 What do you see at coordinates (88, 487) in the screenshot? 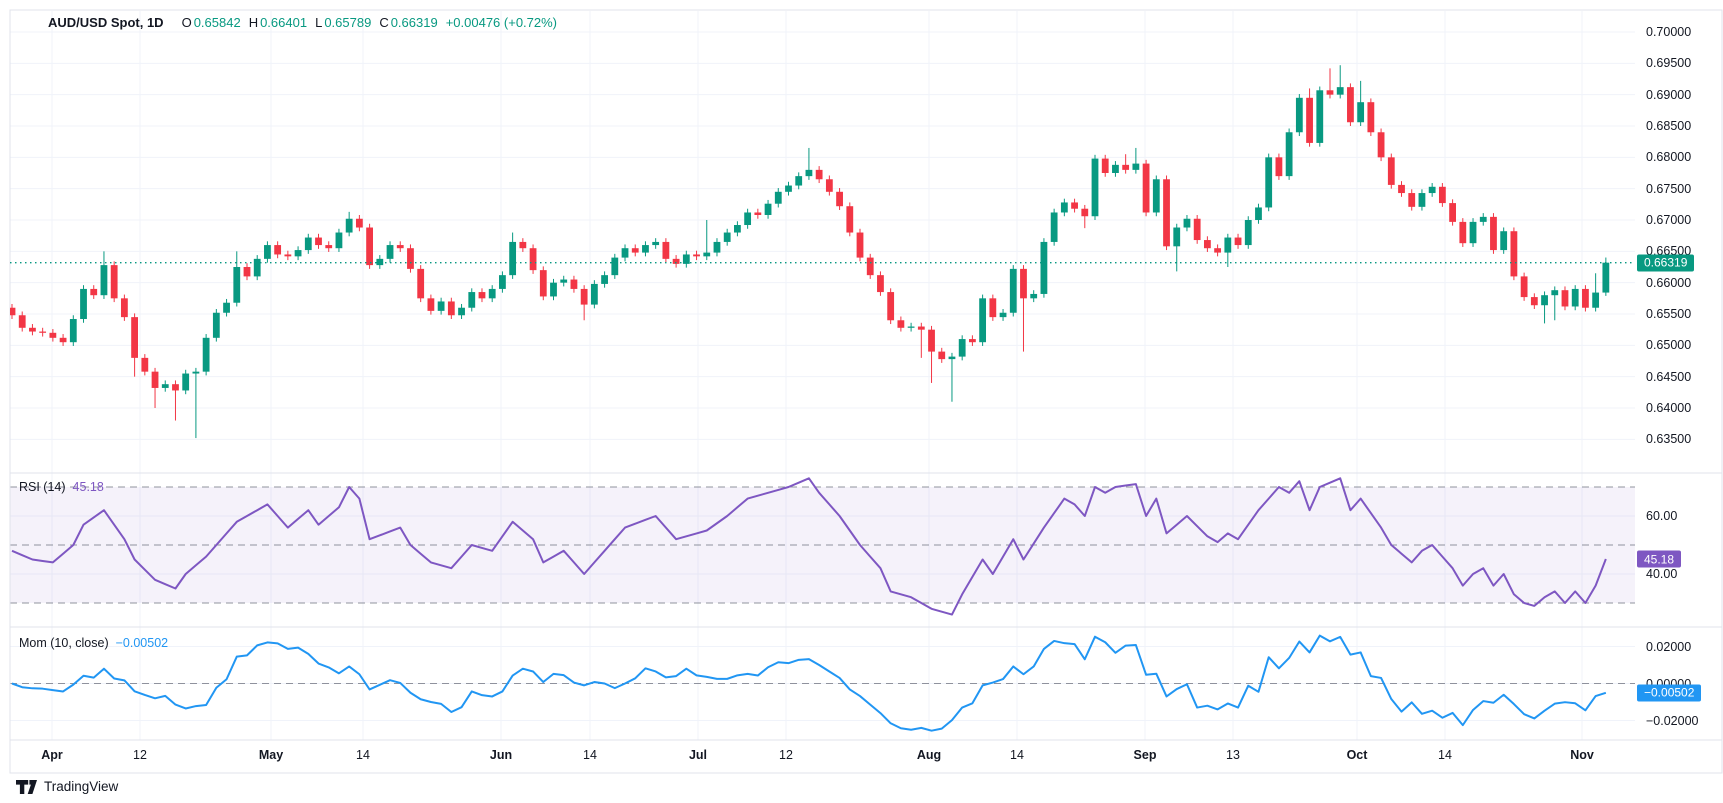
I see `rsi-value: 45.18` at bounding box center [88, 487].